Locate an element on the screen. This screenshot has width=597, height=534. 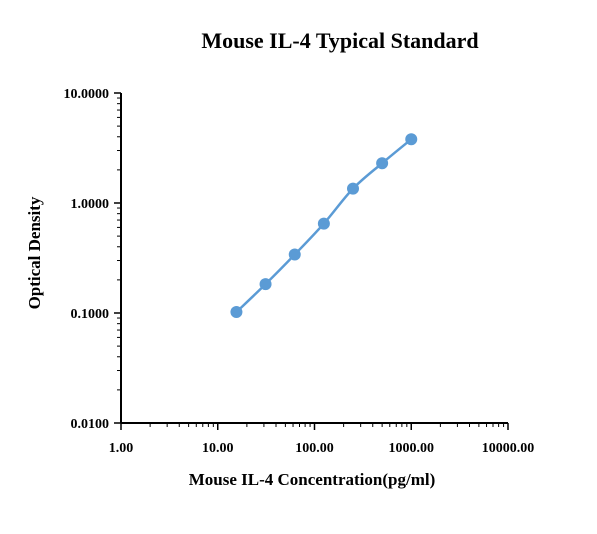
x-tick-label: 100.00 is located at coordinates (314, 448).